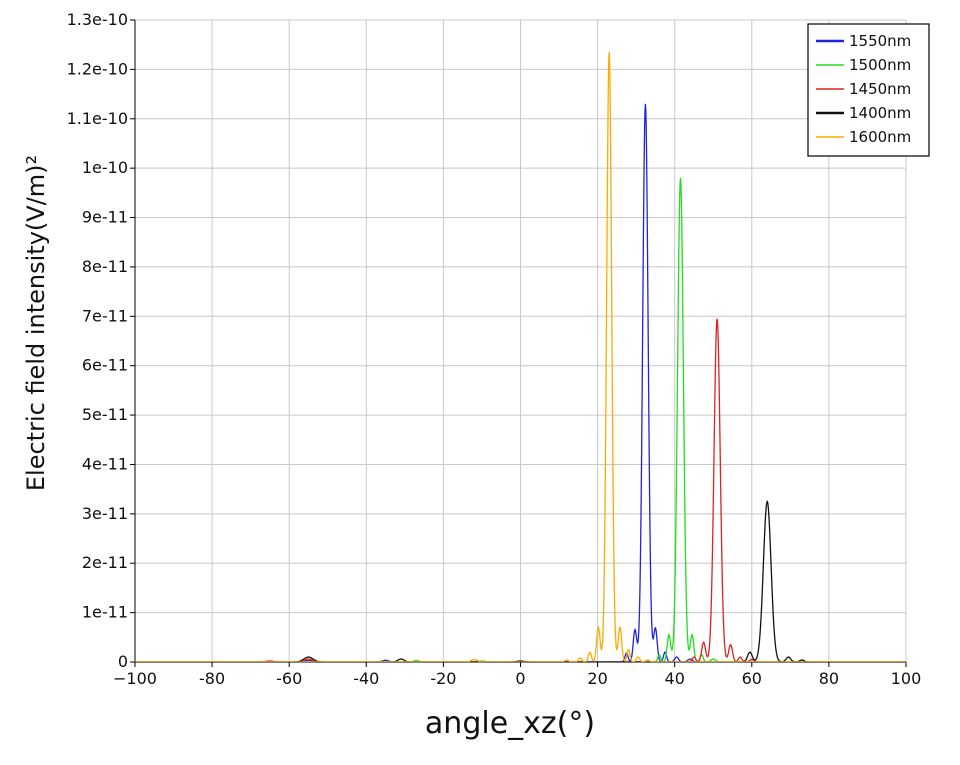 This screenshot has width=960, height=765. What do you see at coordinates (36, 323) in the screenshot?
I see `y-axis-title: Electric field intensity(V/m)²` at bounding box center [36, 323].